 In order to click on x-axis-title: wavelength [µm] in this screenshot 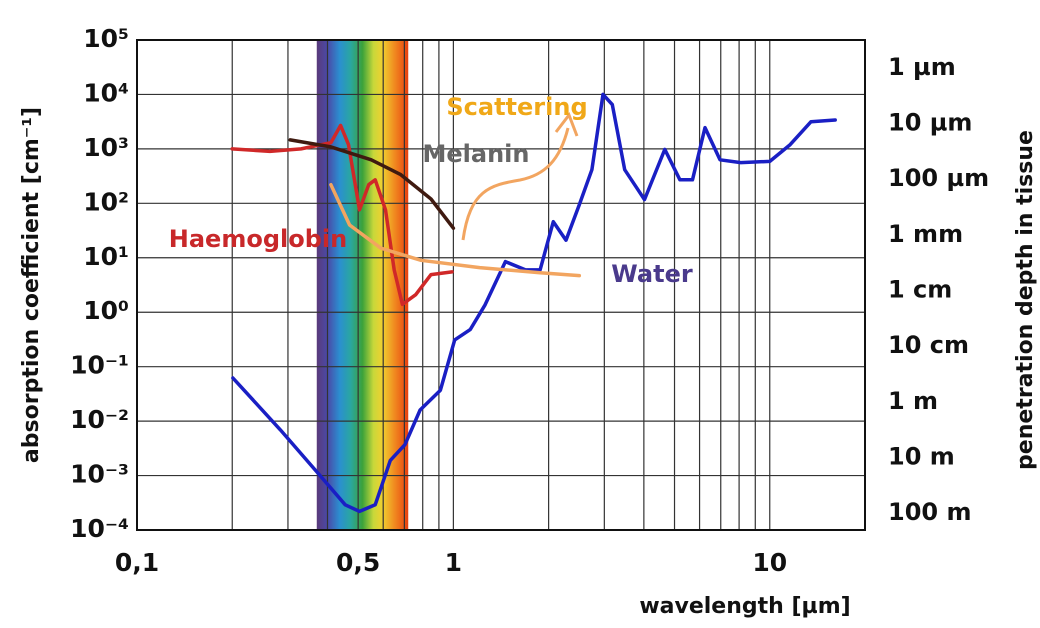, I will do `click(744, 606)`.